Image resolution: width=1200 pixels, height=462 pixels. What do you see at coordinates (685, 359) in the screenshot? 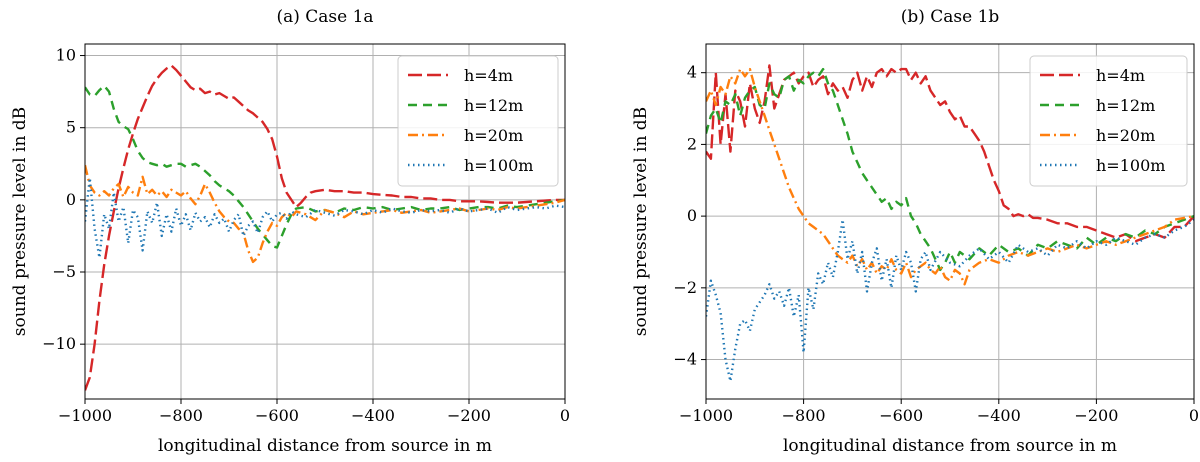
I see `y-tick-label: −4` at bounding box center [685, 359].